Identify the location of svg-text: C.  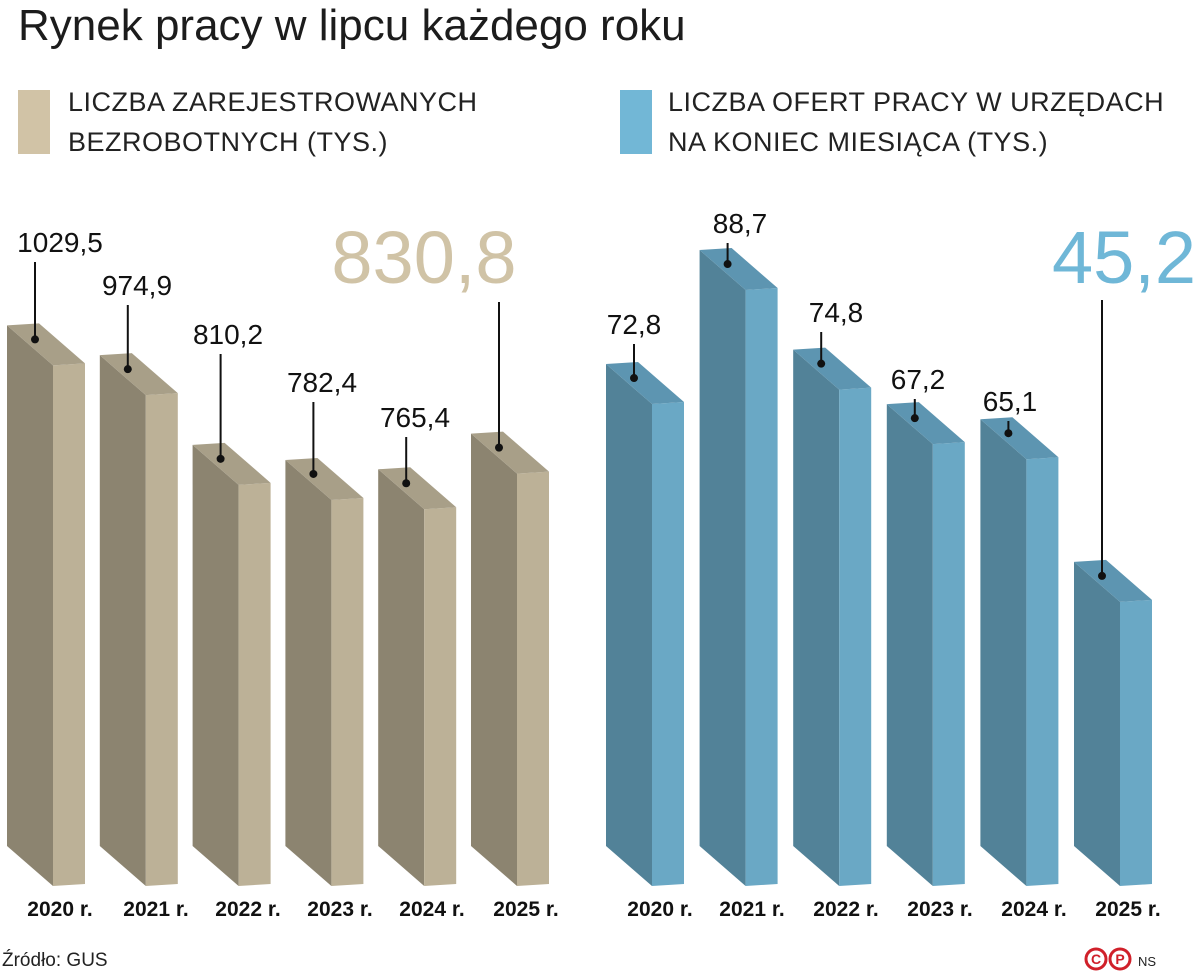
(1096, 959).